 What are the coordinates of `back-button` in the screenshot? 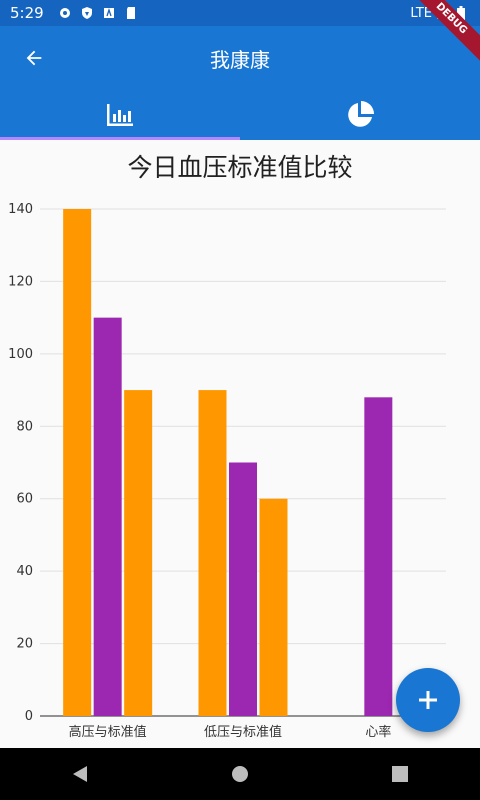 It's located at (34, 58).